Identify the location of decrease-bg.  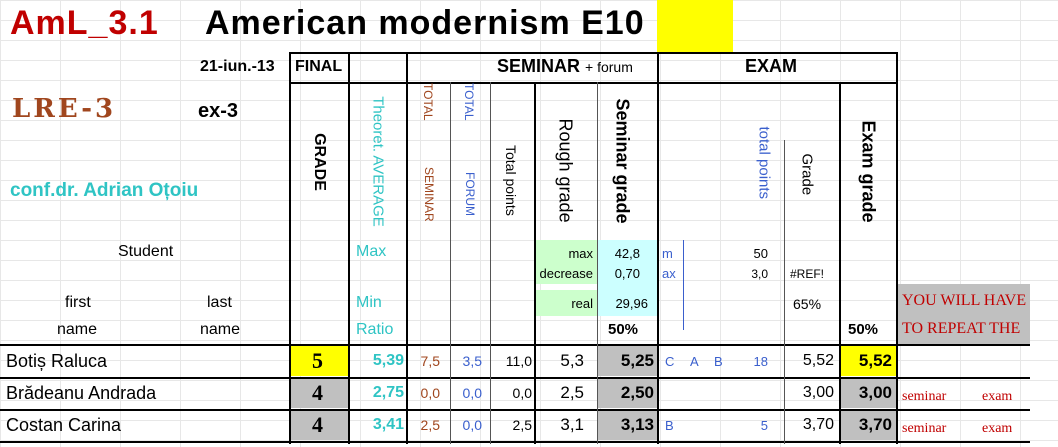
(566, 273).